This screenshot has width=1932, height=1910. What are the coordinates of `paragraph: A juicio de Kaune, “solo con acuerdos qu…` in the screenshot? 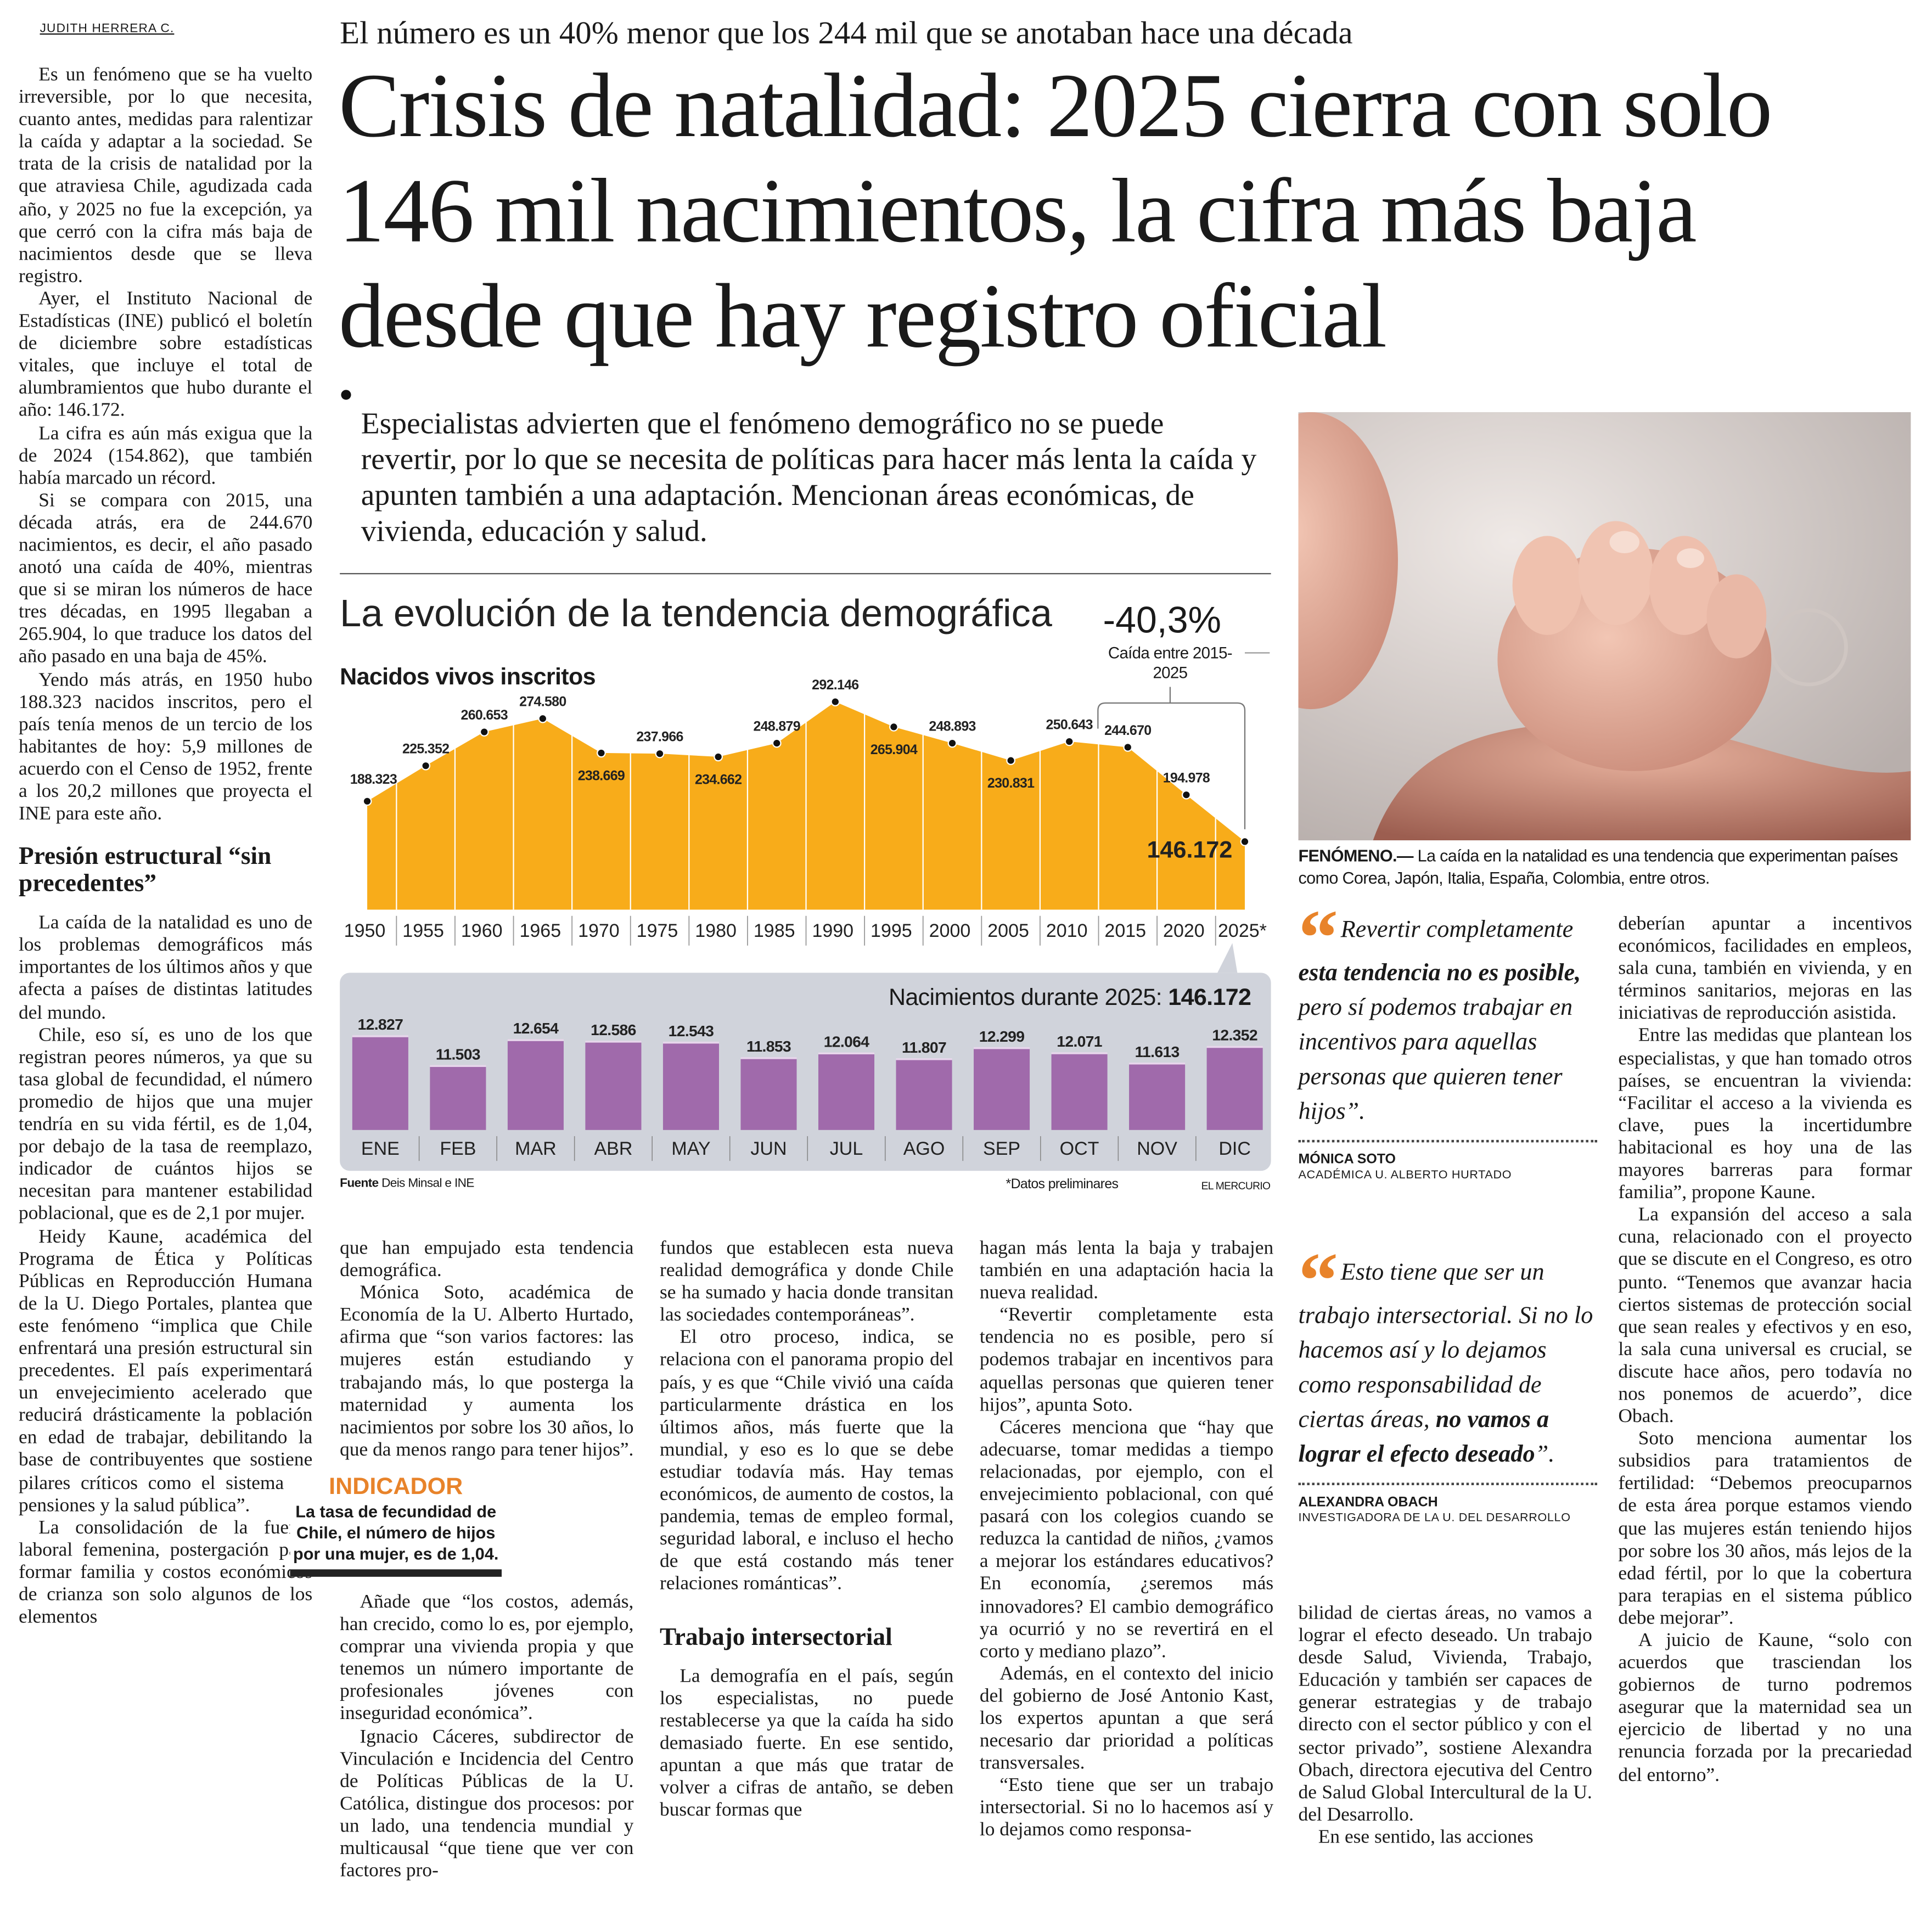 It's located at (1765, 1707).